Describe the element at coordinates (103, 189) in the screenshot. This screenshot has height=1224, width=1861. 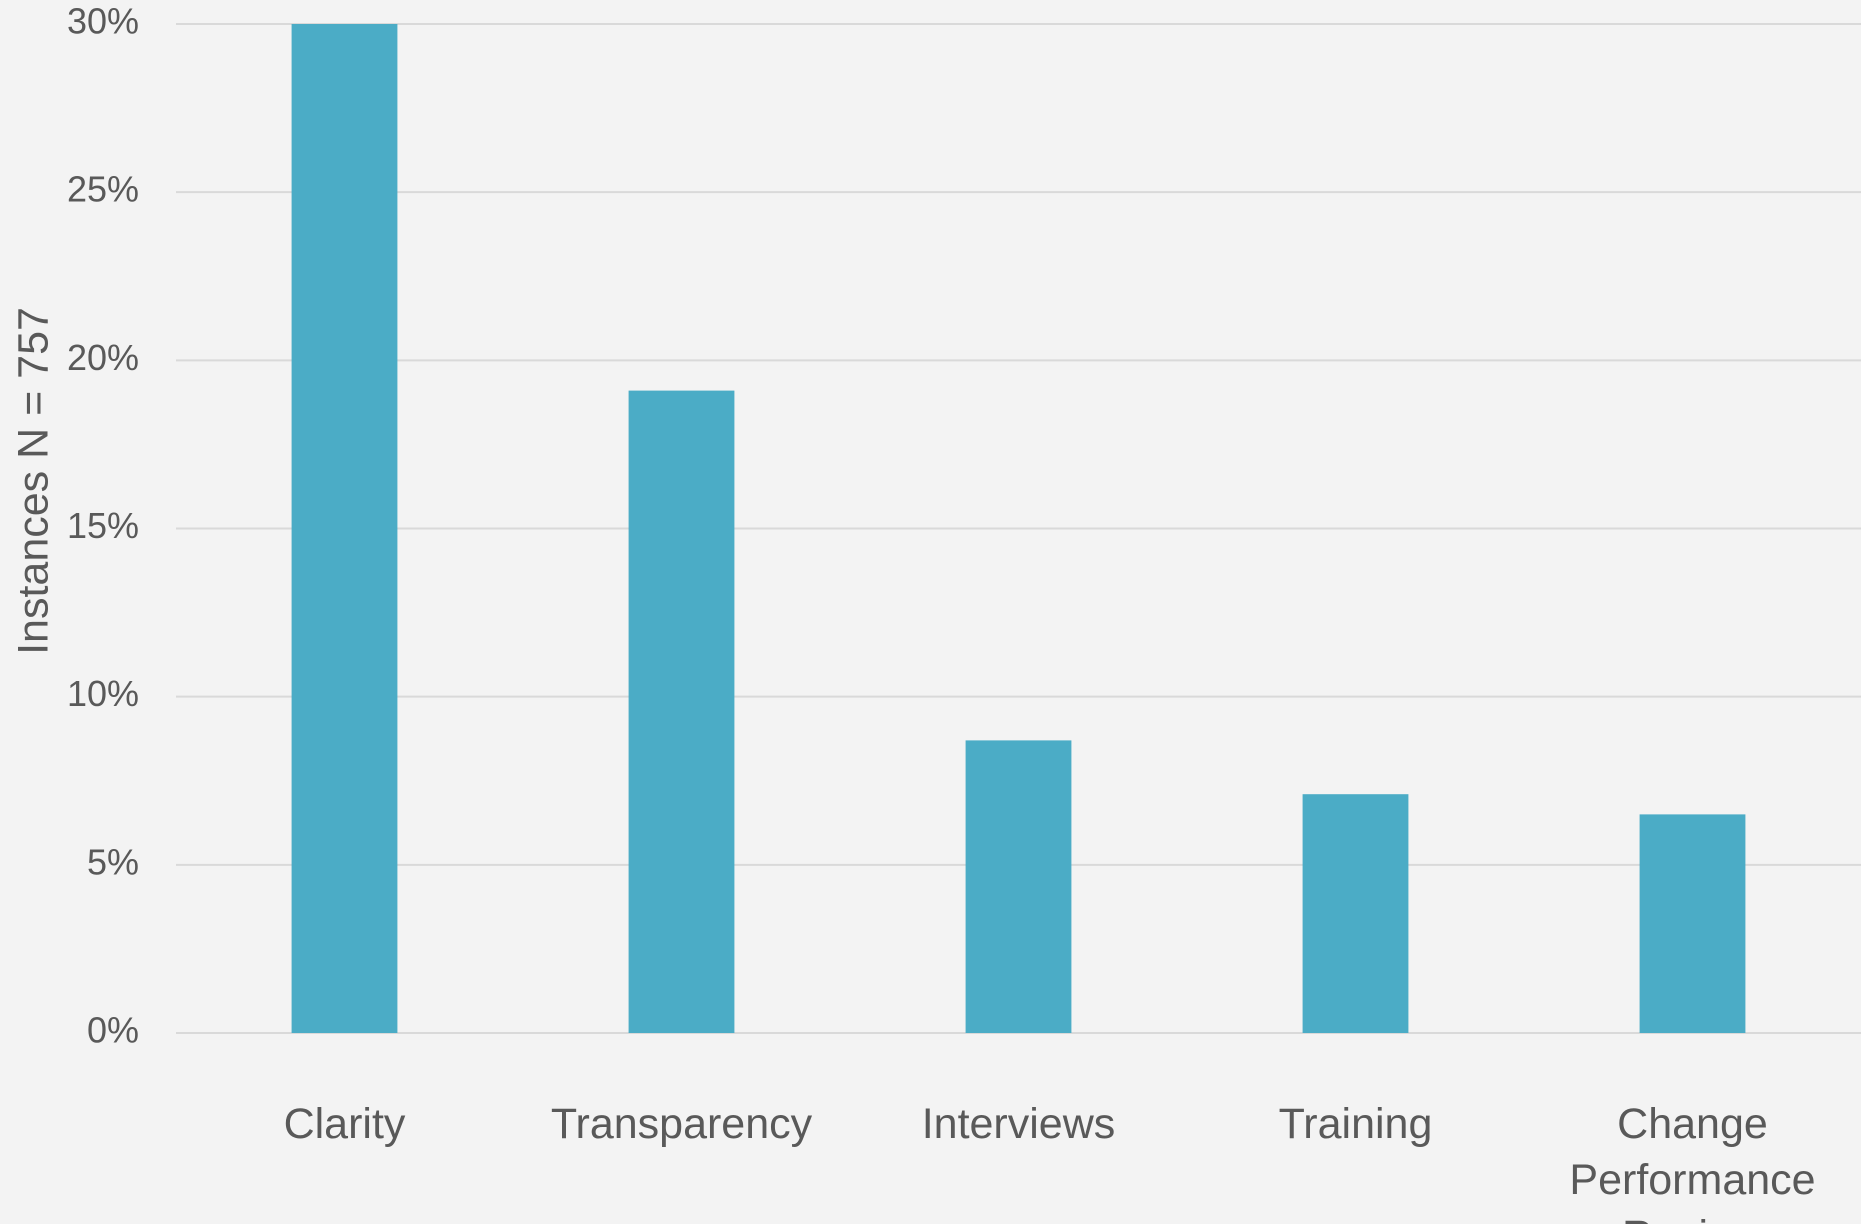
I see `y-tick-label: 25%` at that location.